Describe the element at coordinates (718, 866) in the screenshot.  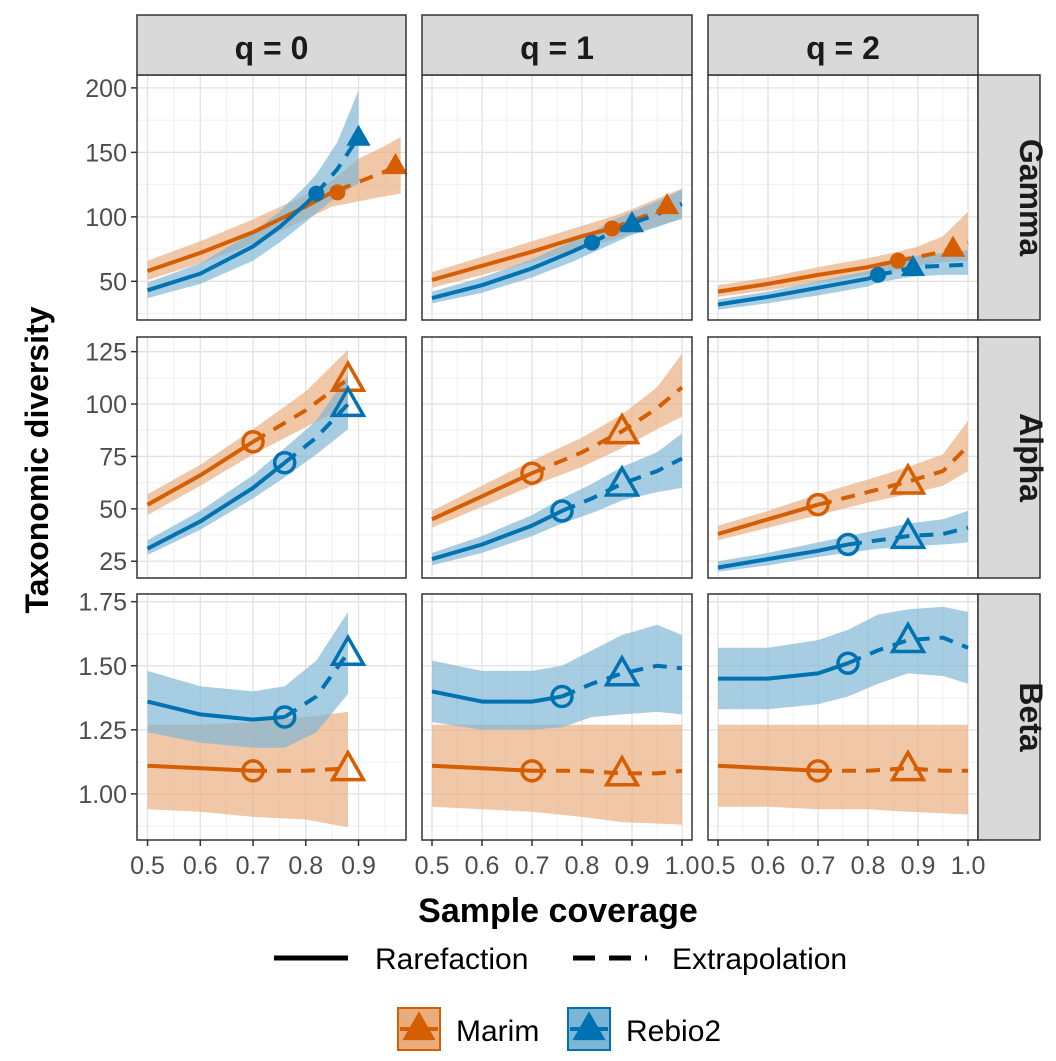
I see `x-tick-label: 0.5` at that location.